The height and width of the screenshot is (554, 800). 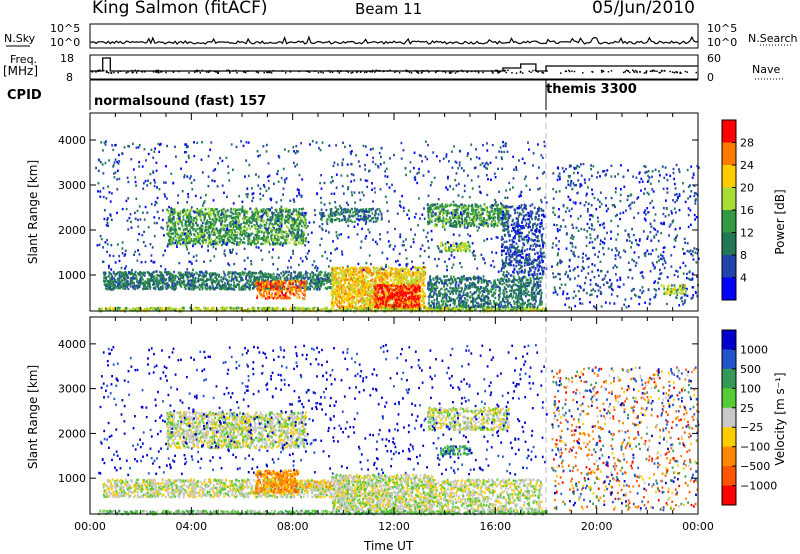 I want to click on freq-tick-bottom: 8, so click(x=69, y=77).